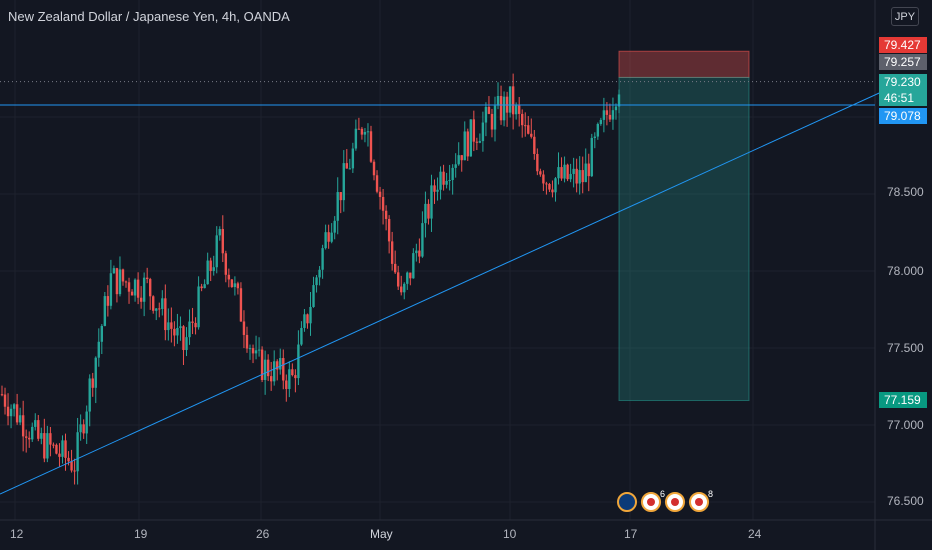  Describe the element at coordinates (903, 98) in the screenshot. I see `countdown-label: 46:51` at that location.